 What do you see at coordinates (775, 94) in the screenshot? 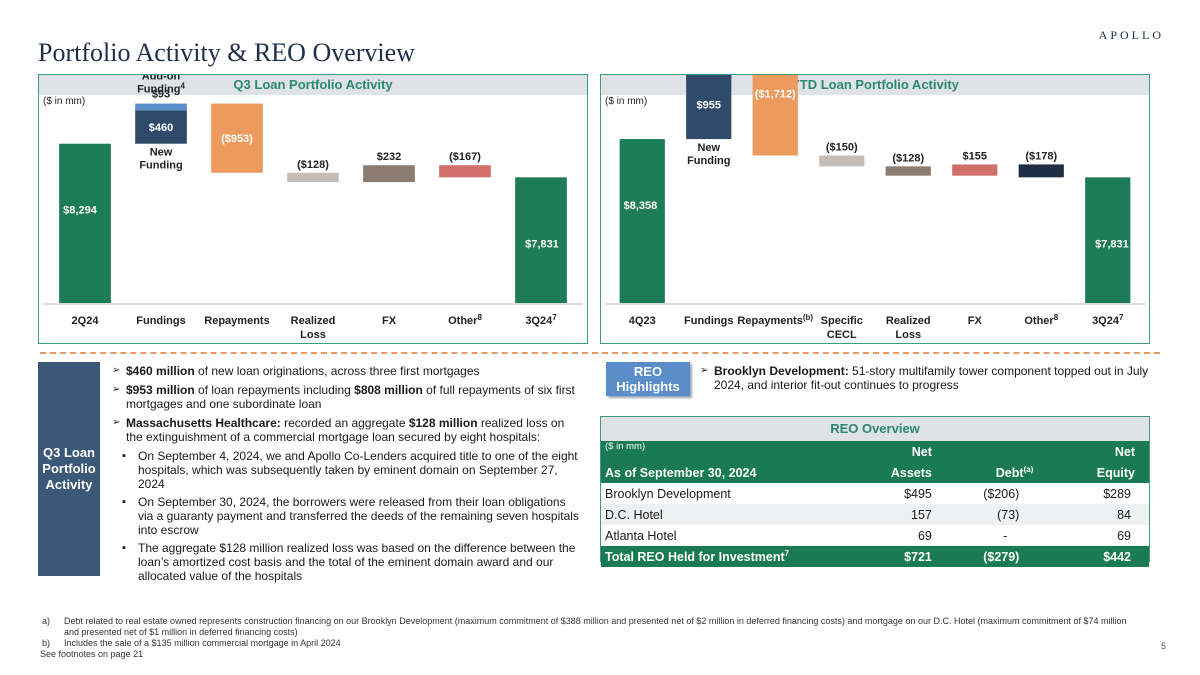
I see `data-label: ($1,712)` at bounding box center [775, 94].